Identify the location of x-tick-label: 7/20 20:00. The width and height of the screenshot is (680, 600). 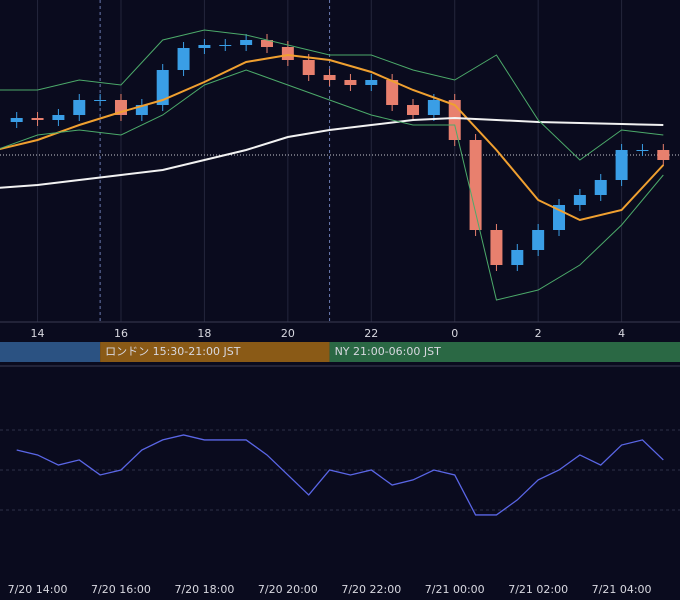
(288, 589).